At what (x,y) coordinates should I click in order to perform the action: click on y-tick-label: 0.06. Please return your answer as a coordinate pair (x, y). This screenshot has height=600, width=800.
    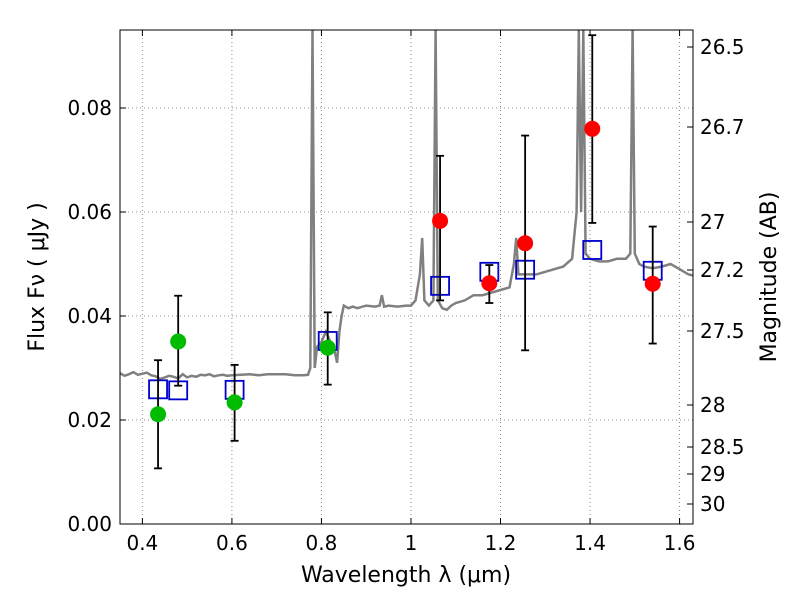
    Looking at the image, I should click on (89, 212).